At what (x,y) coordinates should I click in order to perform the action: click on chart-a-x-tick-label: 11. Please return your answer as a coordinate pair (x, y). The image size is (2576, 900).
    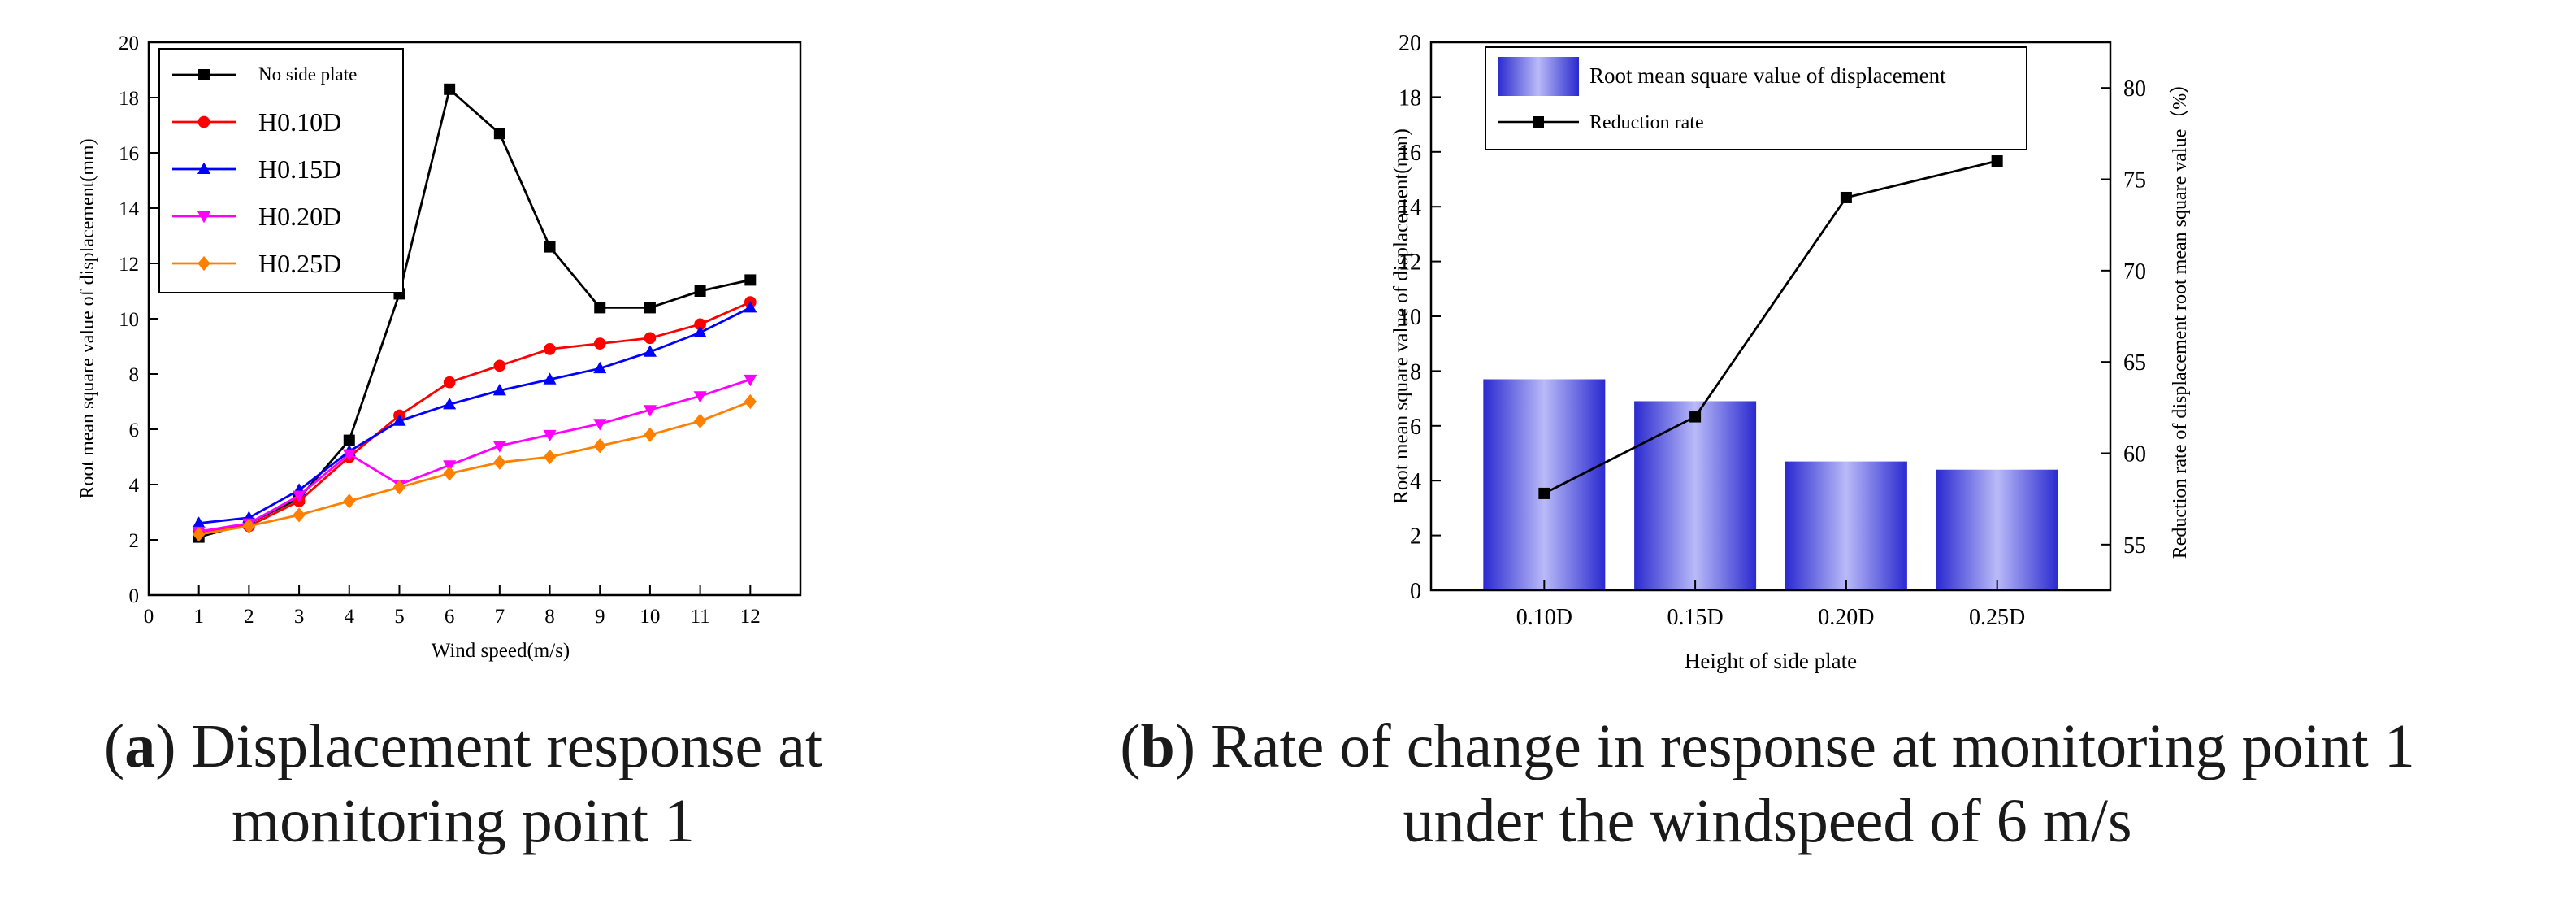
    Looking at the image, I should click on (701, 617).